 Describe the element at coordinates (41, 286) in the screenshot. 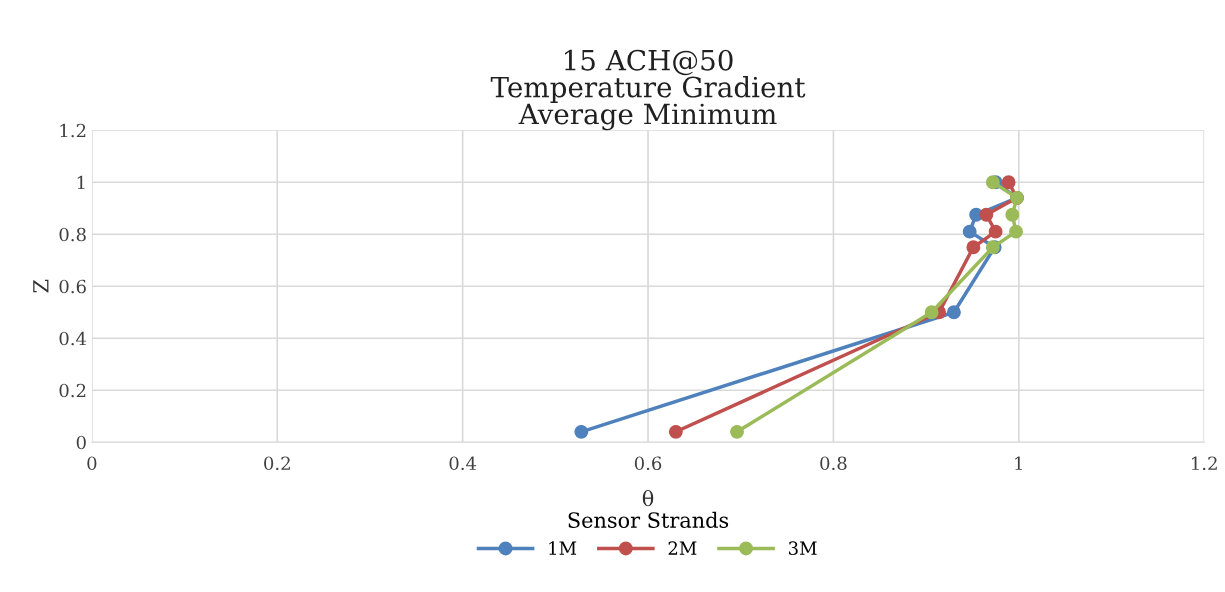

I see `y-axis-title: Z` at that location.